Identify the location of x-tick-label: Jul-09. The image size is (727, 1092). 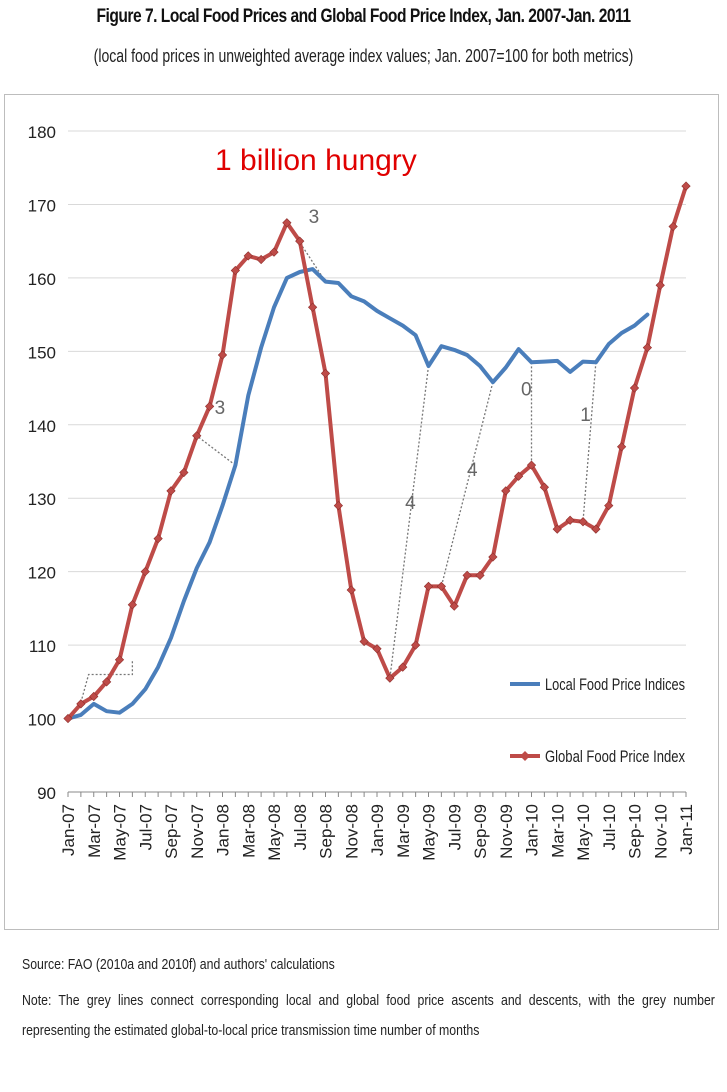
(454, 827).